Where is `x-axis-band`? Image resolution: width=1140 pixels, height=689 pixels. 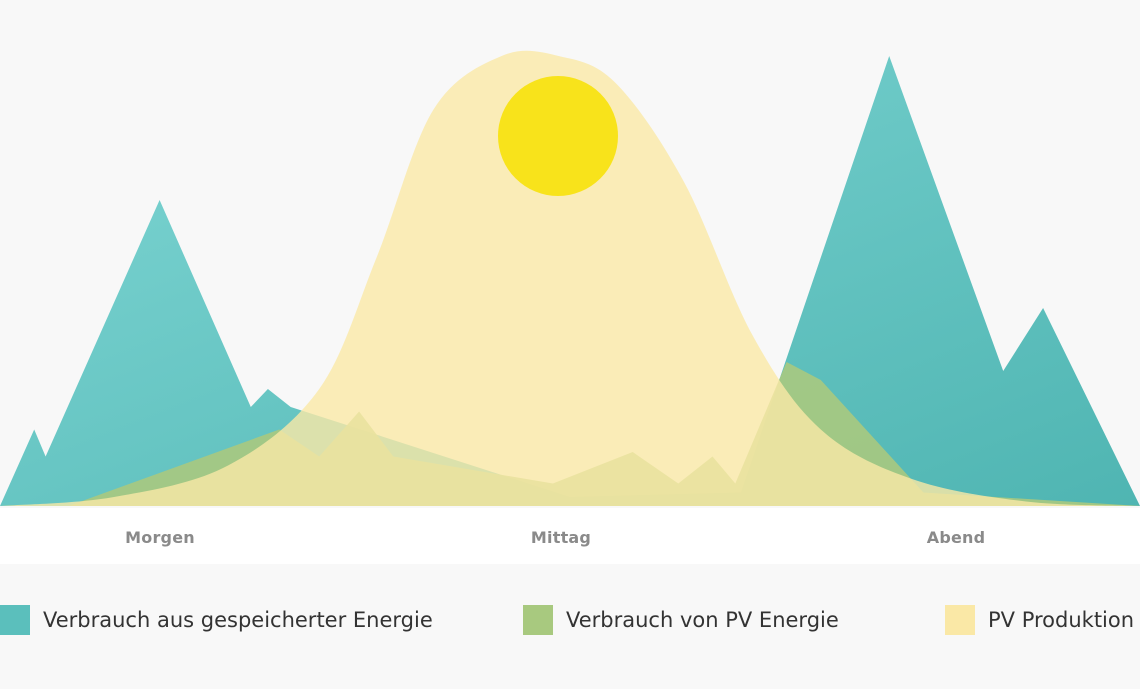 x-axis-band is located at coordinates (570, 536).